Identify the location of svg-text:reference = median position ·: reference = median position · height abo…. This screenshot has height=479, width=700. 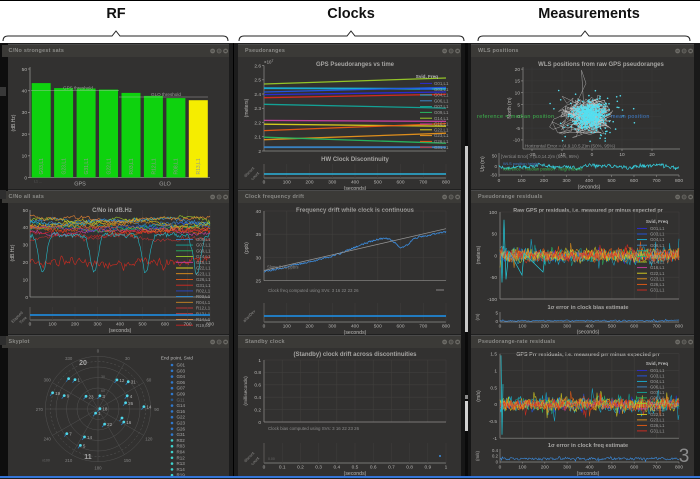
(543, 169).